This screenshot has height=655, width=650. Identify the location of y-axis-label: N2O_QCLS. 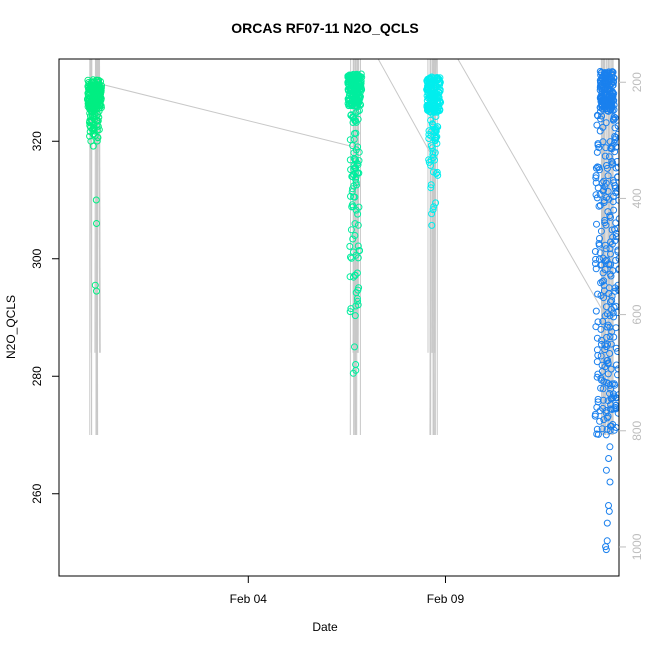
(11, 327).